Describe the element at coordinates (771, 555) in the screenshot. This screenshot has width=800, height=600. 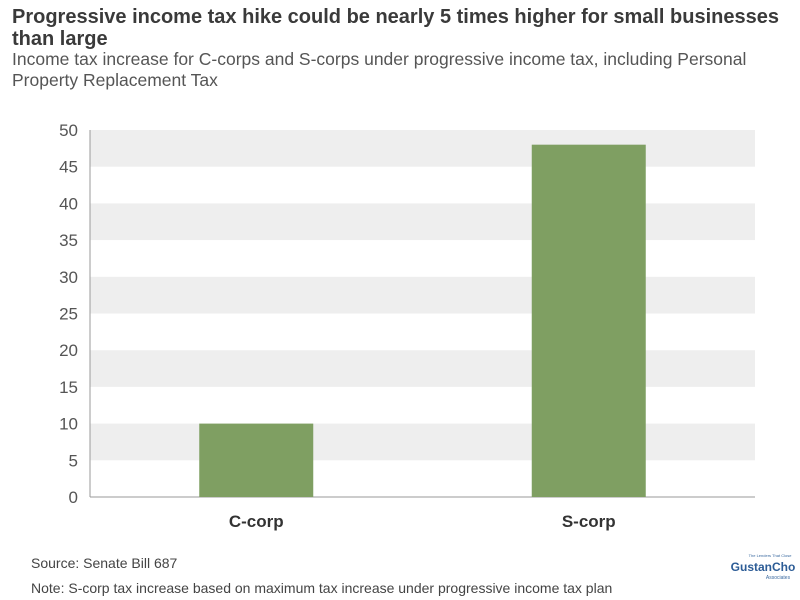
I see `logo-tagline: The Lenders That Close` at that location.